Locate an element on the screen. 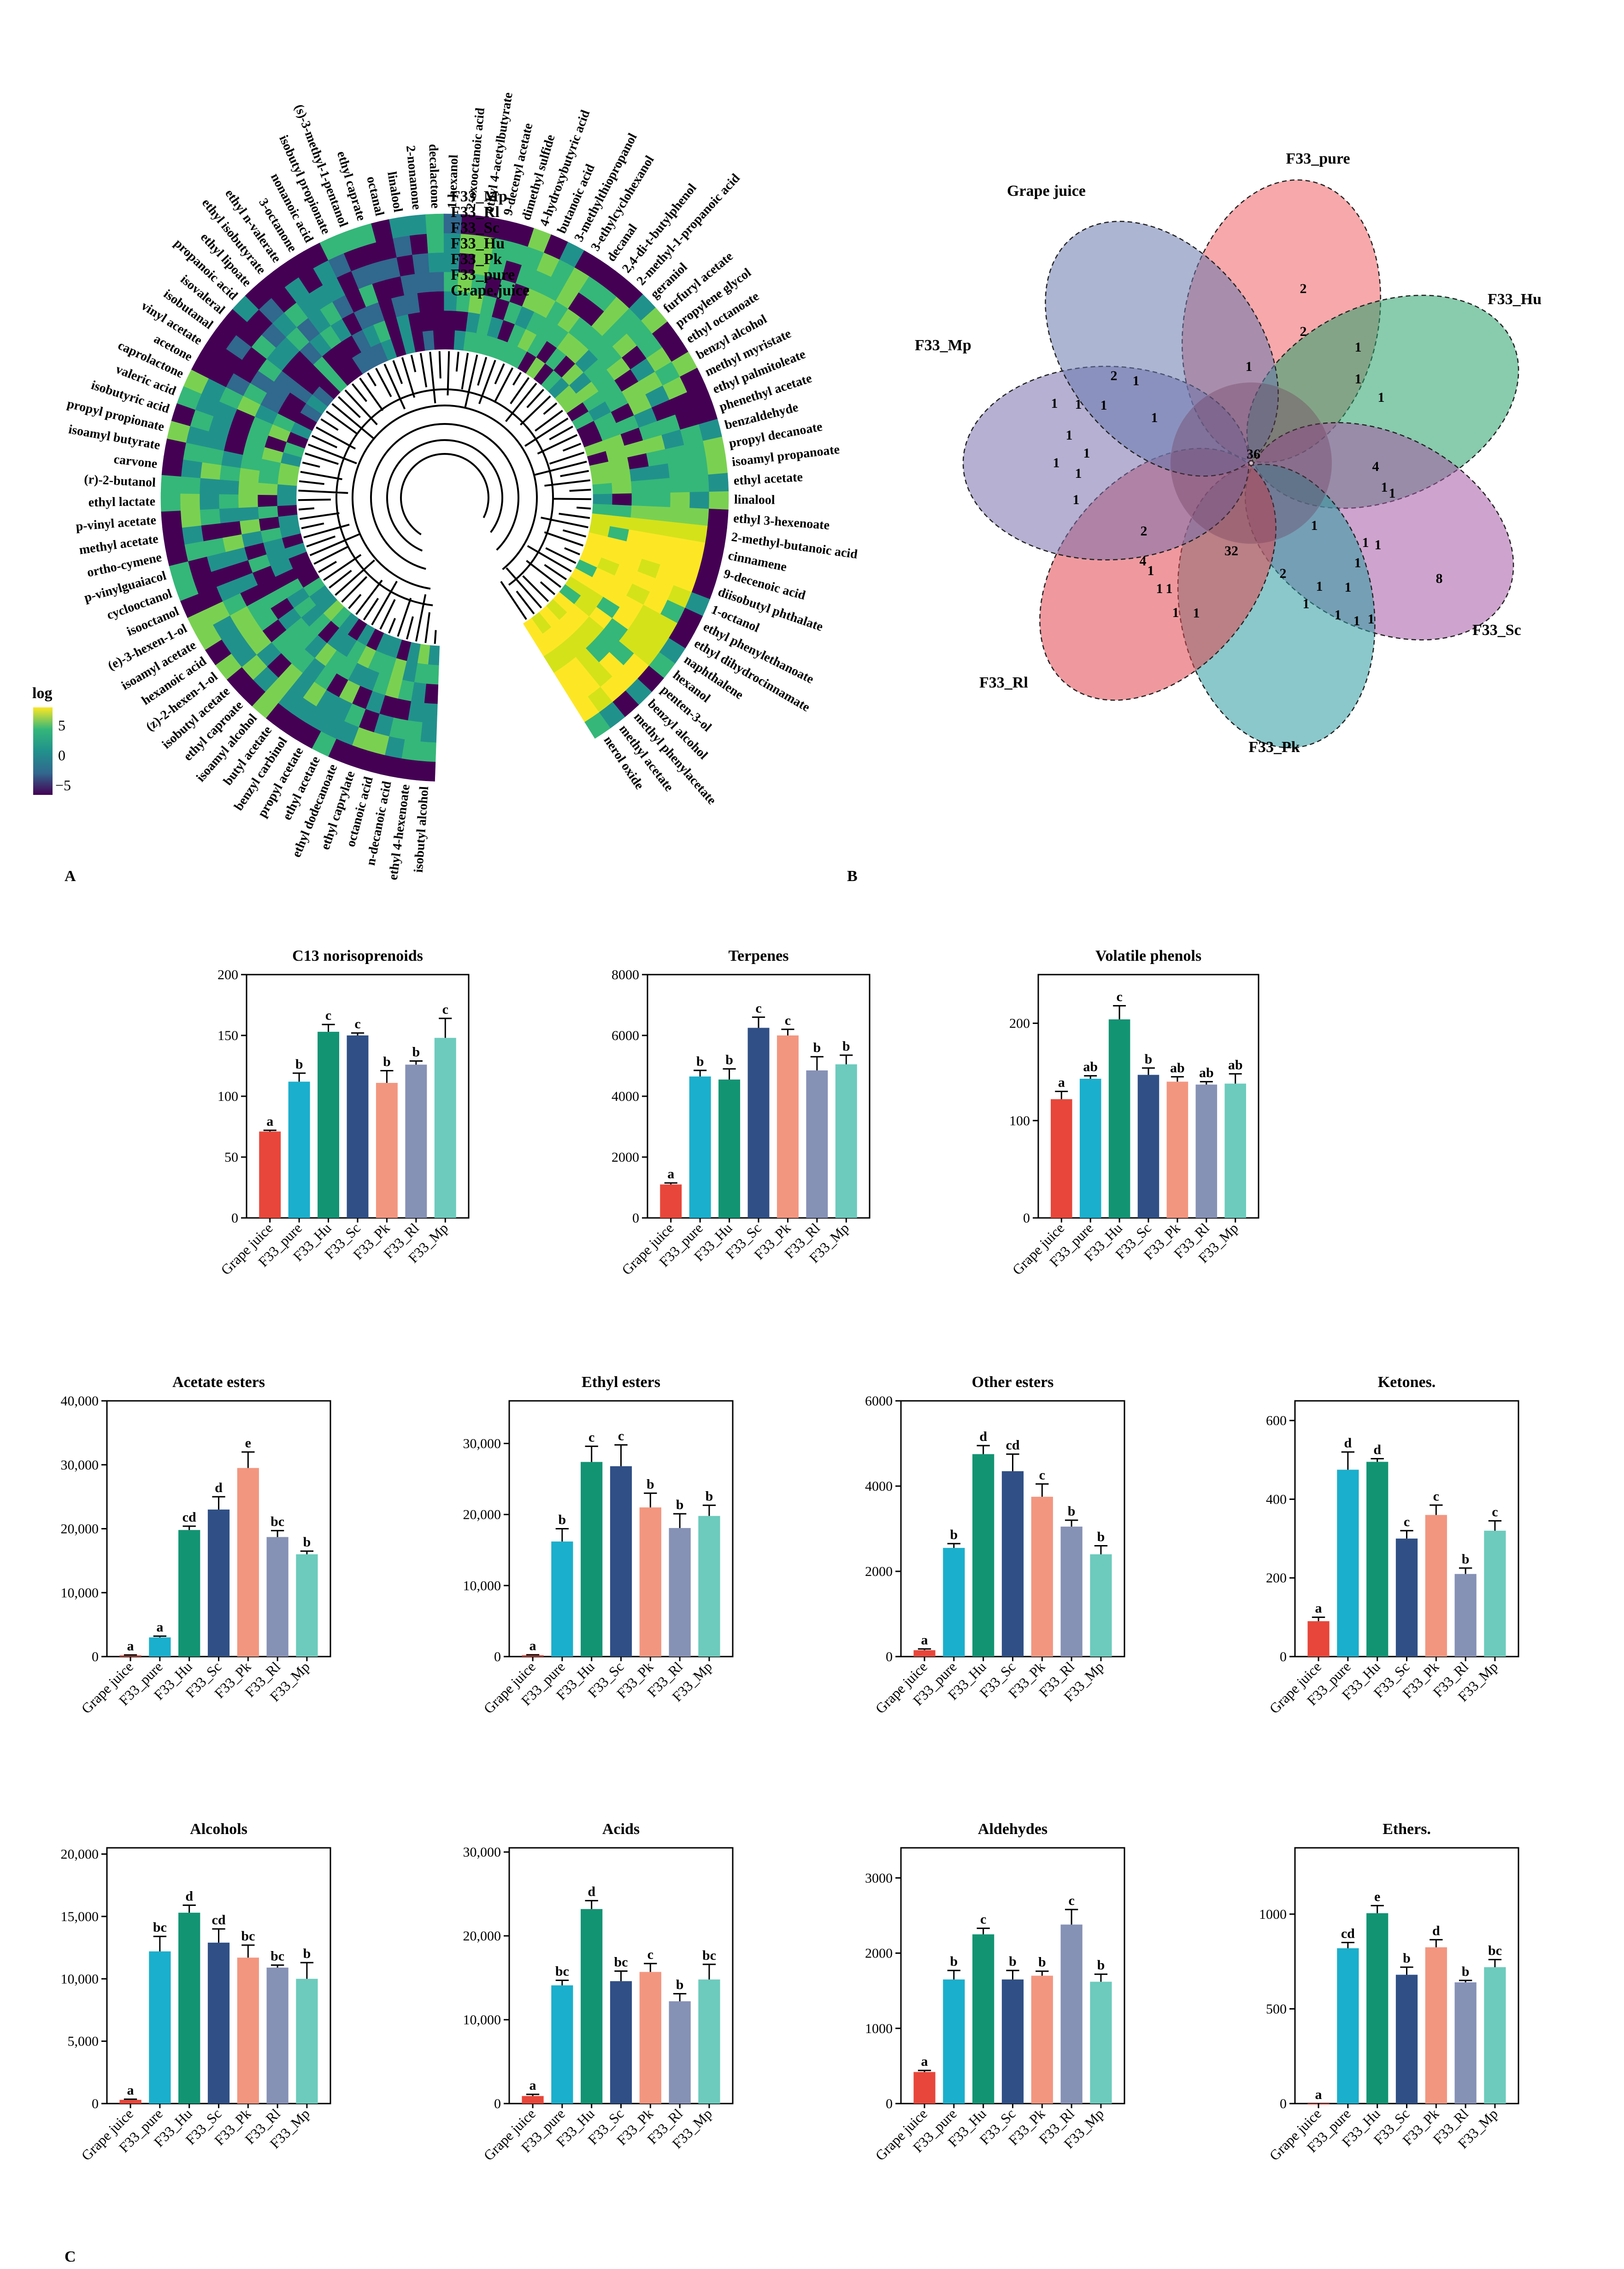 Image resolution: width=1624 pixels, height=2269 pixels. y-tick-label: 2000 is located at coordinates (879, 1953).